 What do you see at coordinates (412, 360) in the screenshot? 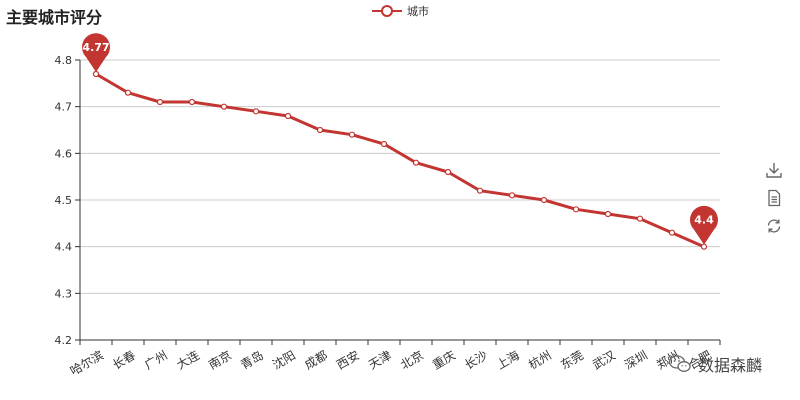
I see `x-tick-label: 北京` at bounding box center [412, 360].